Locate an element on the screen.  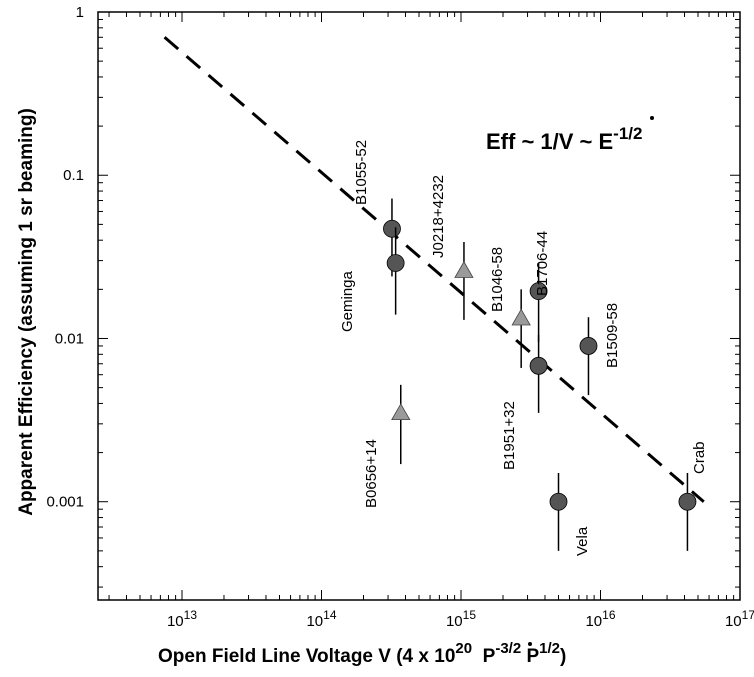
point-label: B1046-58 is located at coordinates (497, 279).